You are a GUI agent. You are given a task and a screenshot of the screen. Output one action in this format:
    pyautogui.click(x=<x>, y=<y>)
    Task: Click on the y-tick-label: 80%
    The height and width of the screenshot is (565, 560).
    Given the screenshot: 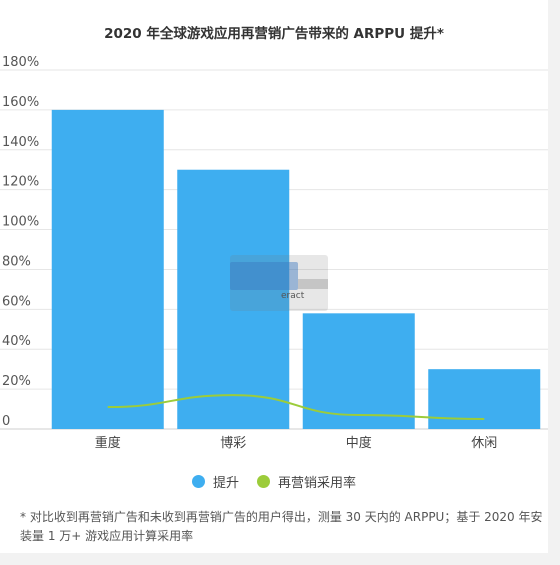 What is the action you would take?
    pyautogui.click(x=16, y=261)
    